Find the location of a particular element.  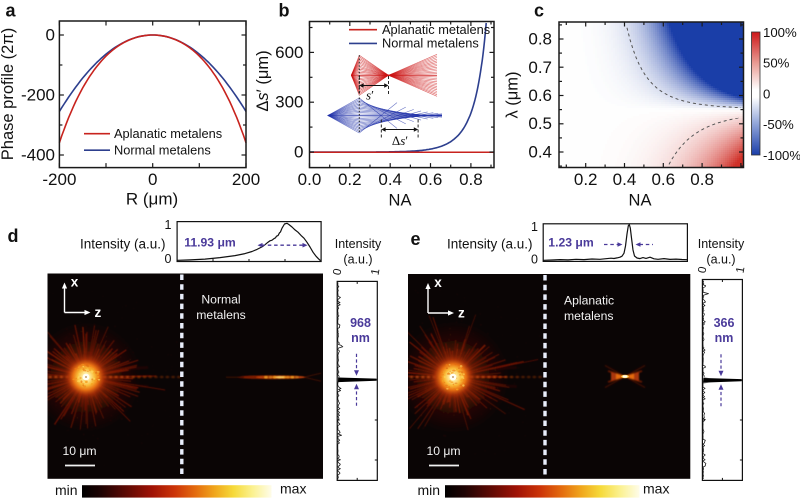

svg-text: λ (μm) is located at coordinates (513, 94).